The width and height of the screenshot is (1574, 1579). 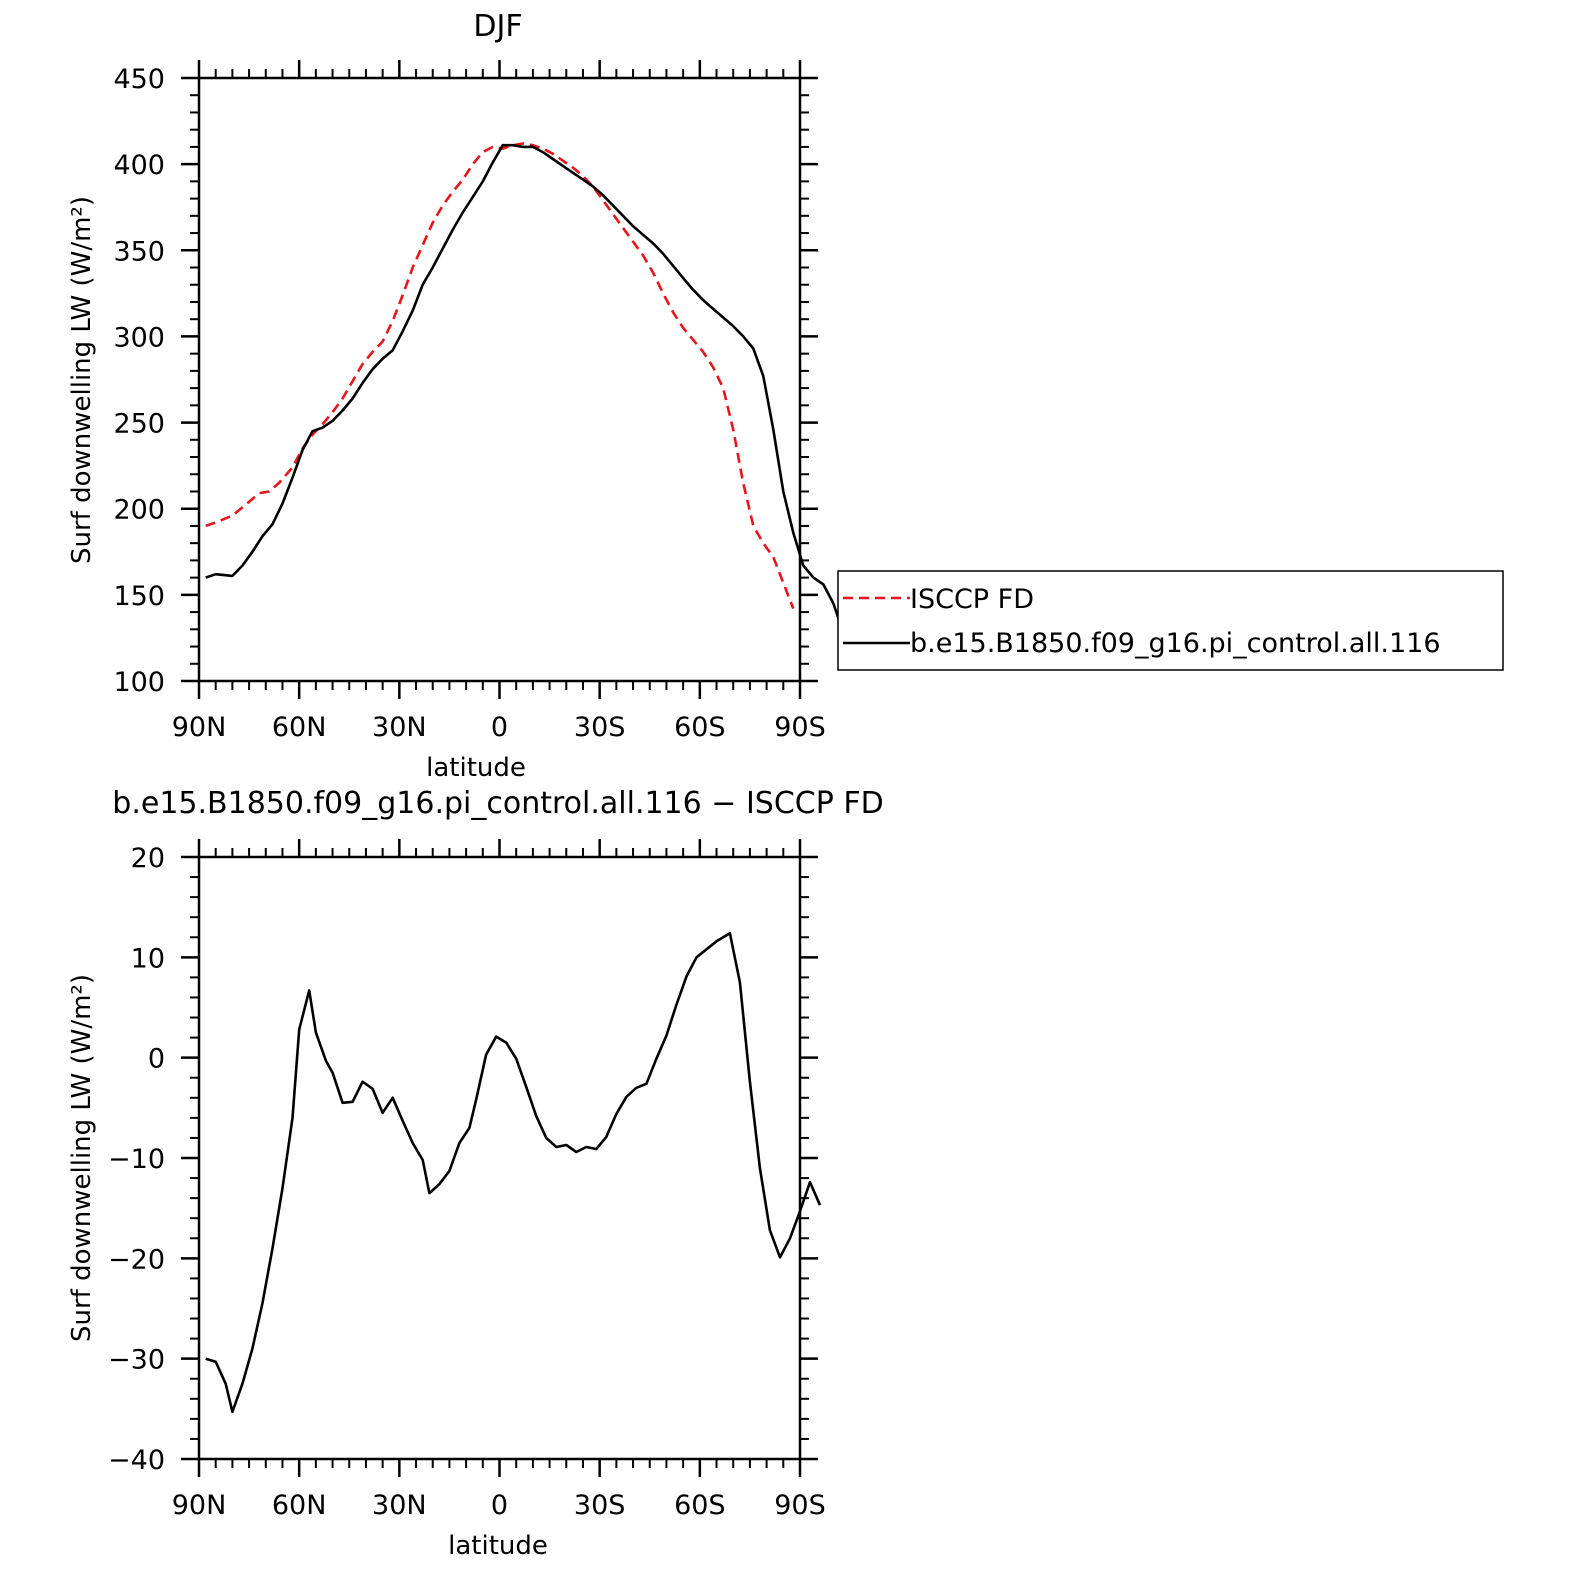 I want to click on y-tick-label: 300, so click(x=139, y=337).